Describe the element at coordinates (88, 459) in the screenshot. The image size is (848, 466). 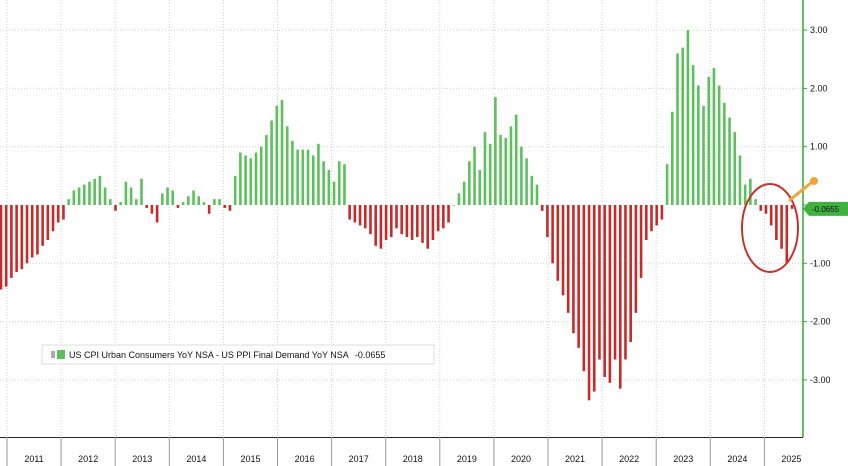
I see `x-tick-label: 2012` at that location.